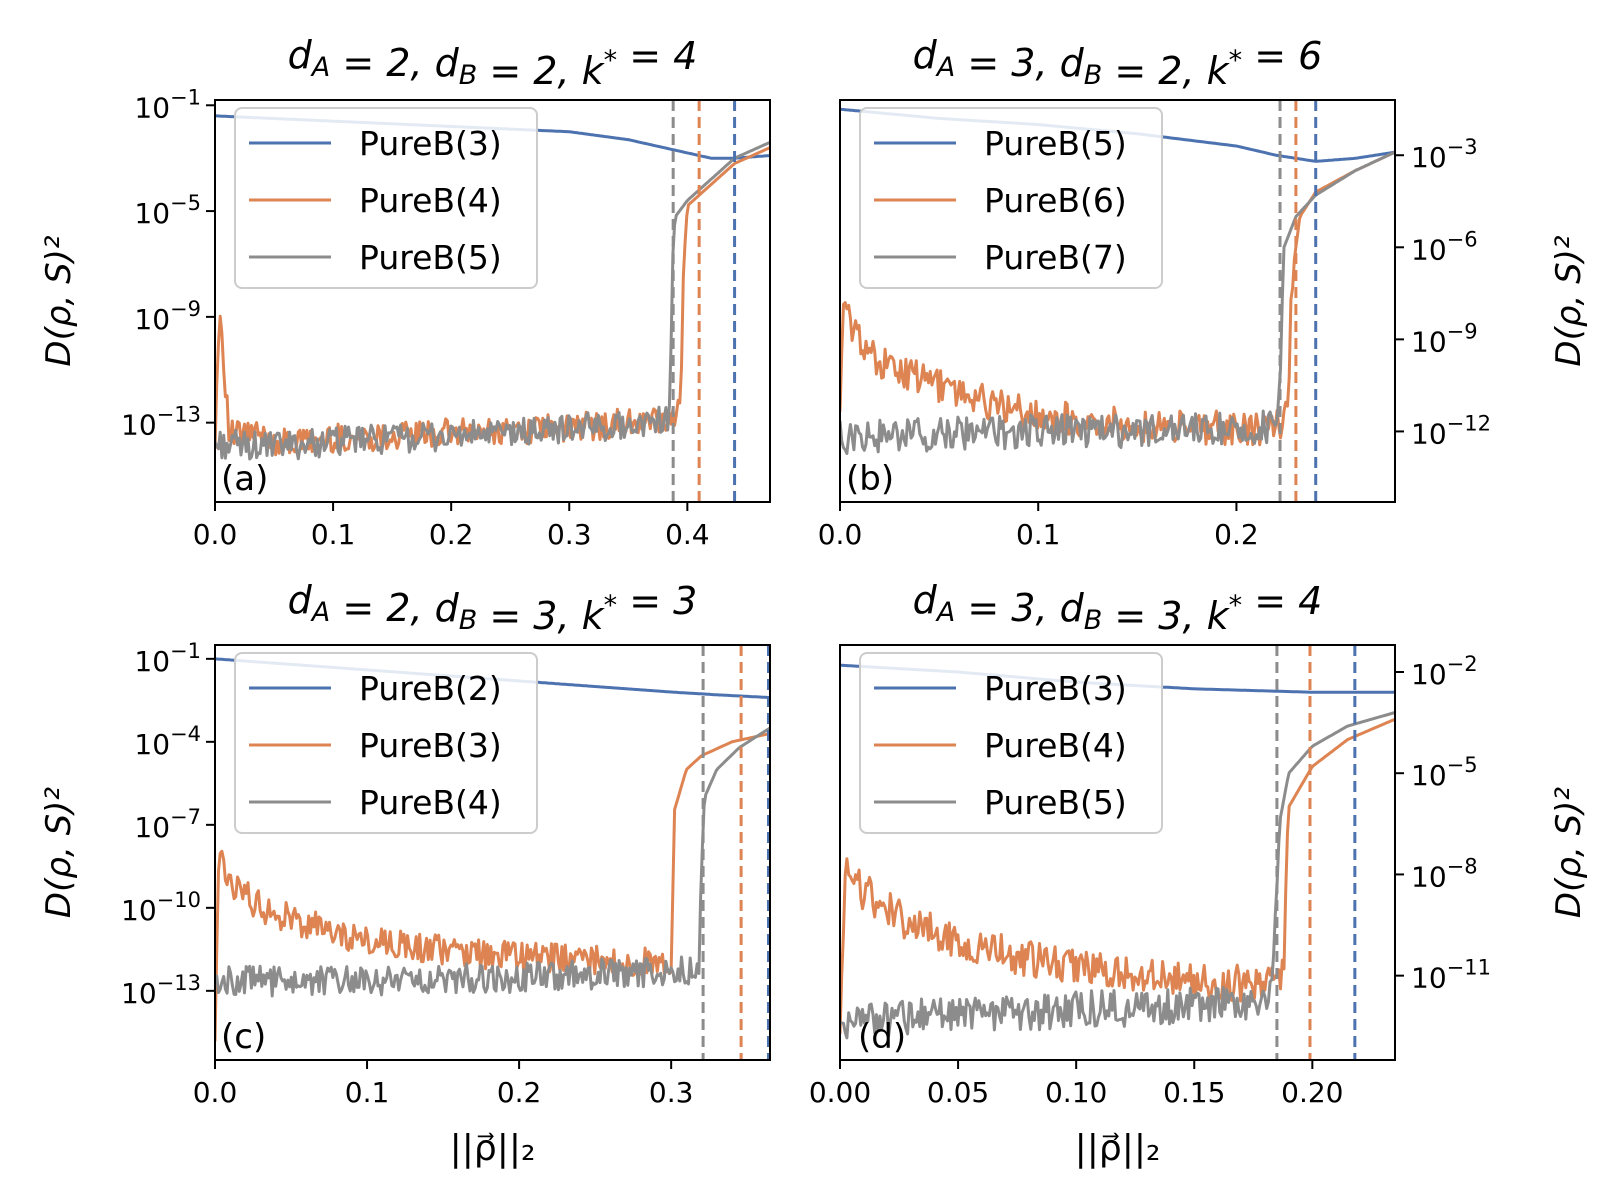 This screenshot has height=1200, width=1600. What do you see at coordinates (1444, 246) in the screenshot?
I see `y-tick-label: 10⁻⁶` at bounding box center [1444, 246].